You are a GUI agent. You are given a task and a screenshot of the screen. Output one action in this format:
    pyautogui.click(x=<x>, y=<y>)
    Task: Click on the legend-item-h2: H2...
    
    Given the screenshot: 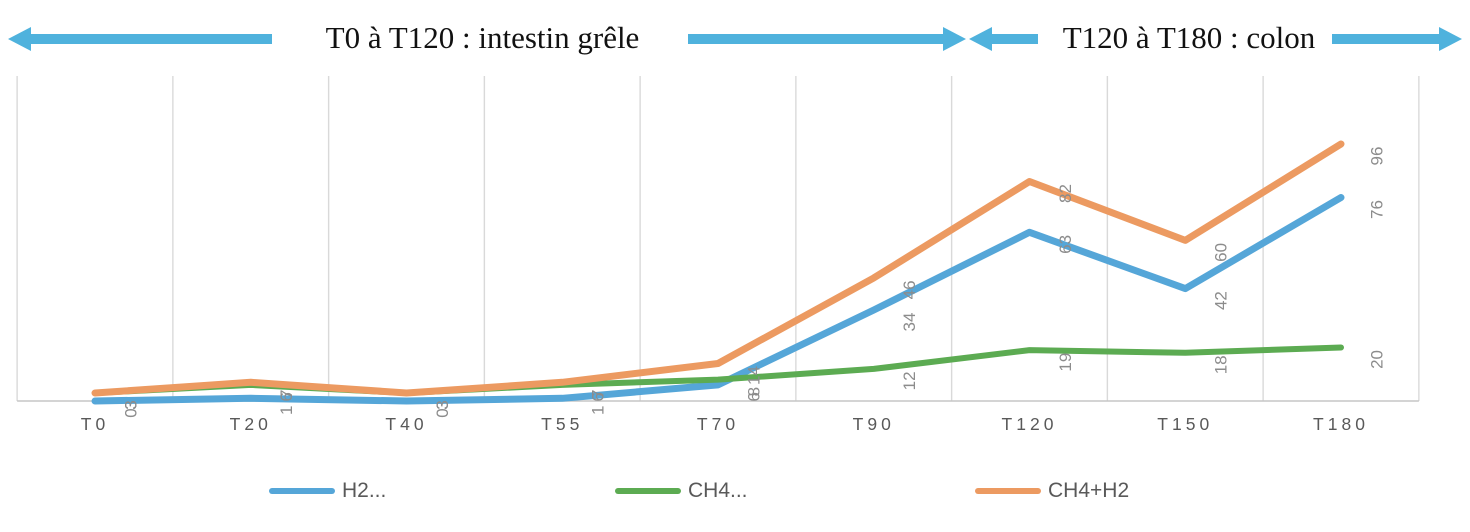 What is the action you would take?
    pyautogui.click(x=327, y=491)
    